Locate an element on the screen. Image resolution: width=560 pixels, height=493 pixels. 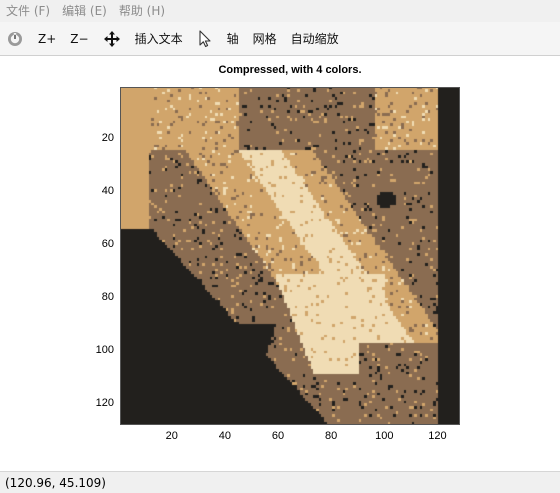
y-tick-label: 40 is located at coordinates (107, 191).